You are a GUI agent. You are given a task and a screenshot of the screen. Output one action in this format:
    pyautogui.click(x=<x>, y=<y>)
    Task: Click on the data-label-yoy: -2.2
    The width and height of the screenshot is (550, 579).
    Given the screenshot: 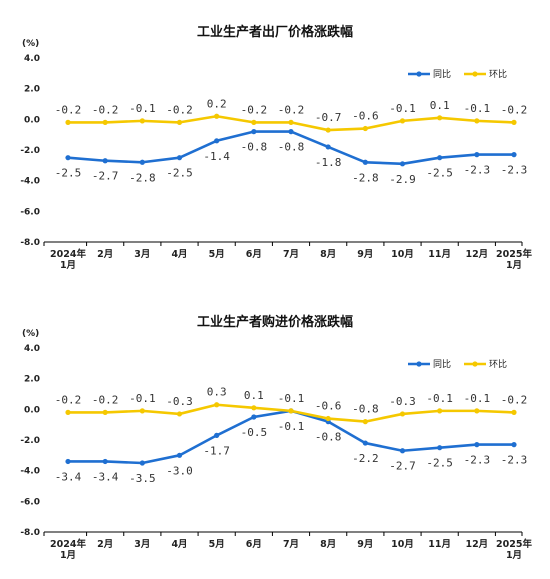 What is the action you would take?
    pyautogui.click(x=365, y=458)
    